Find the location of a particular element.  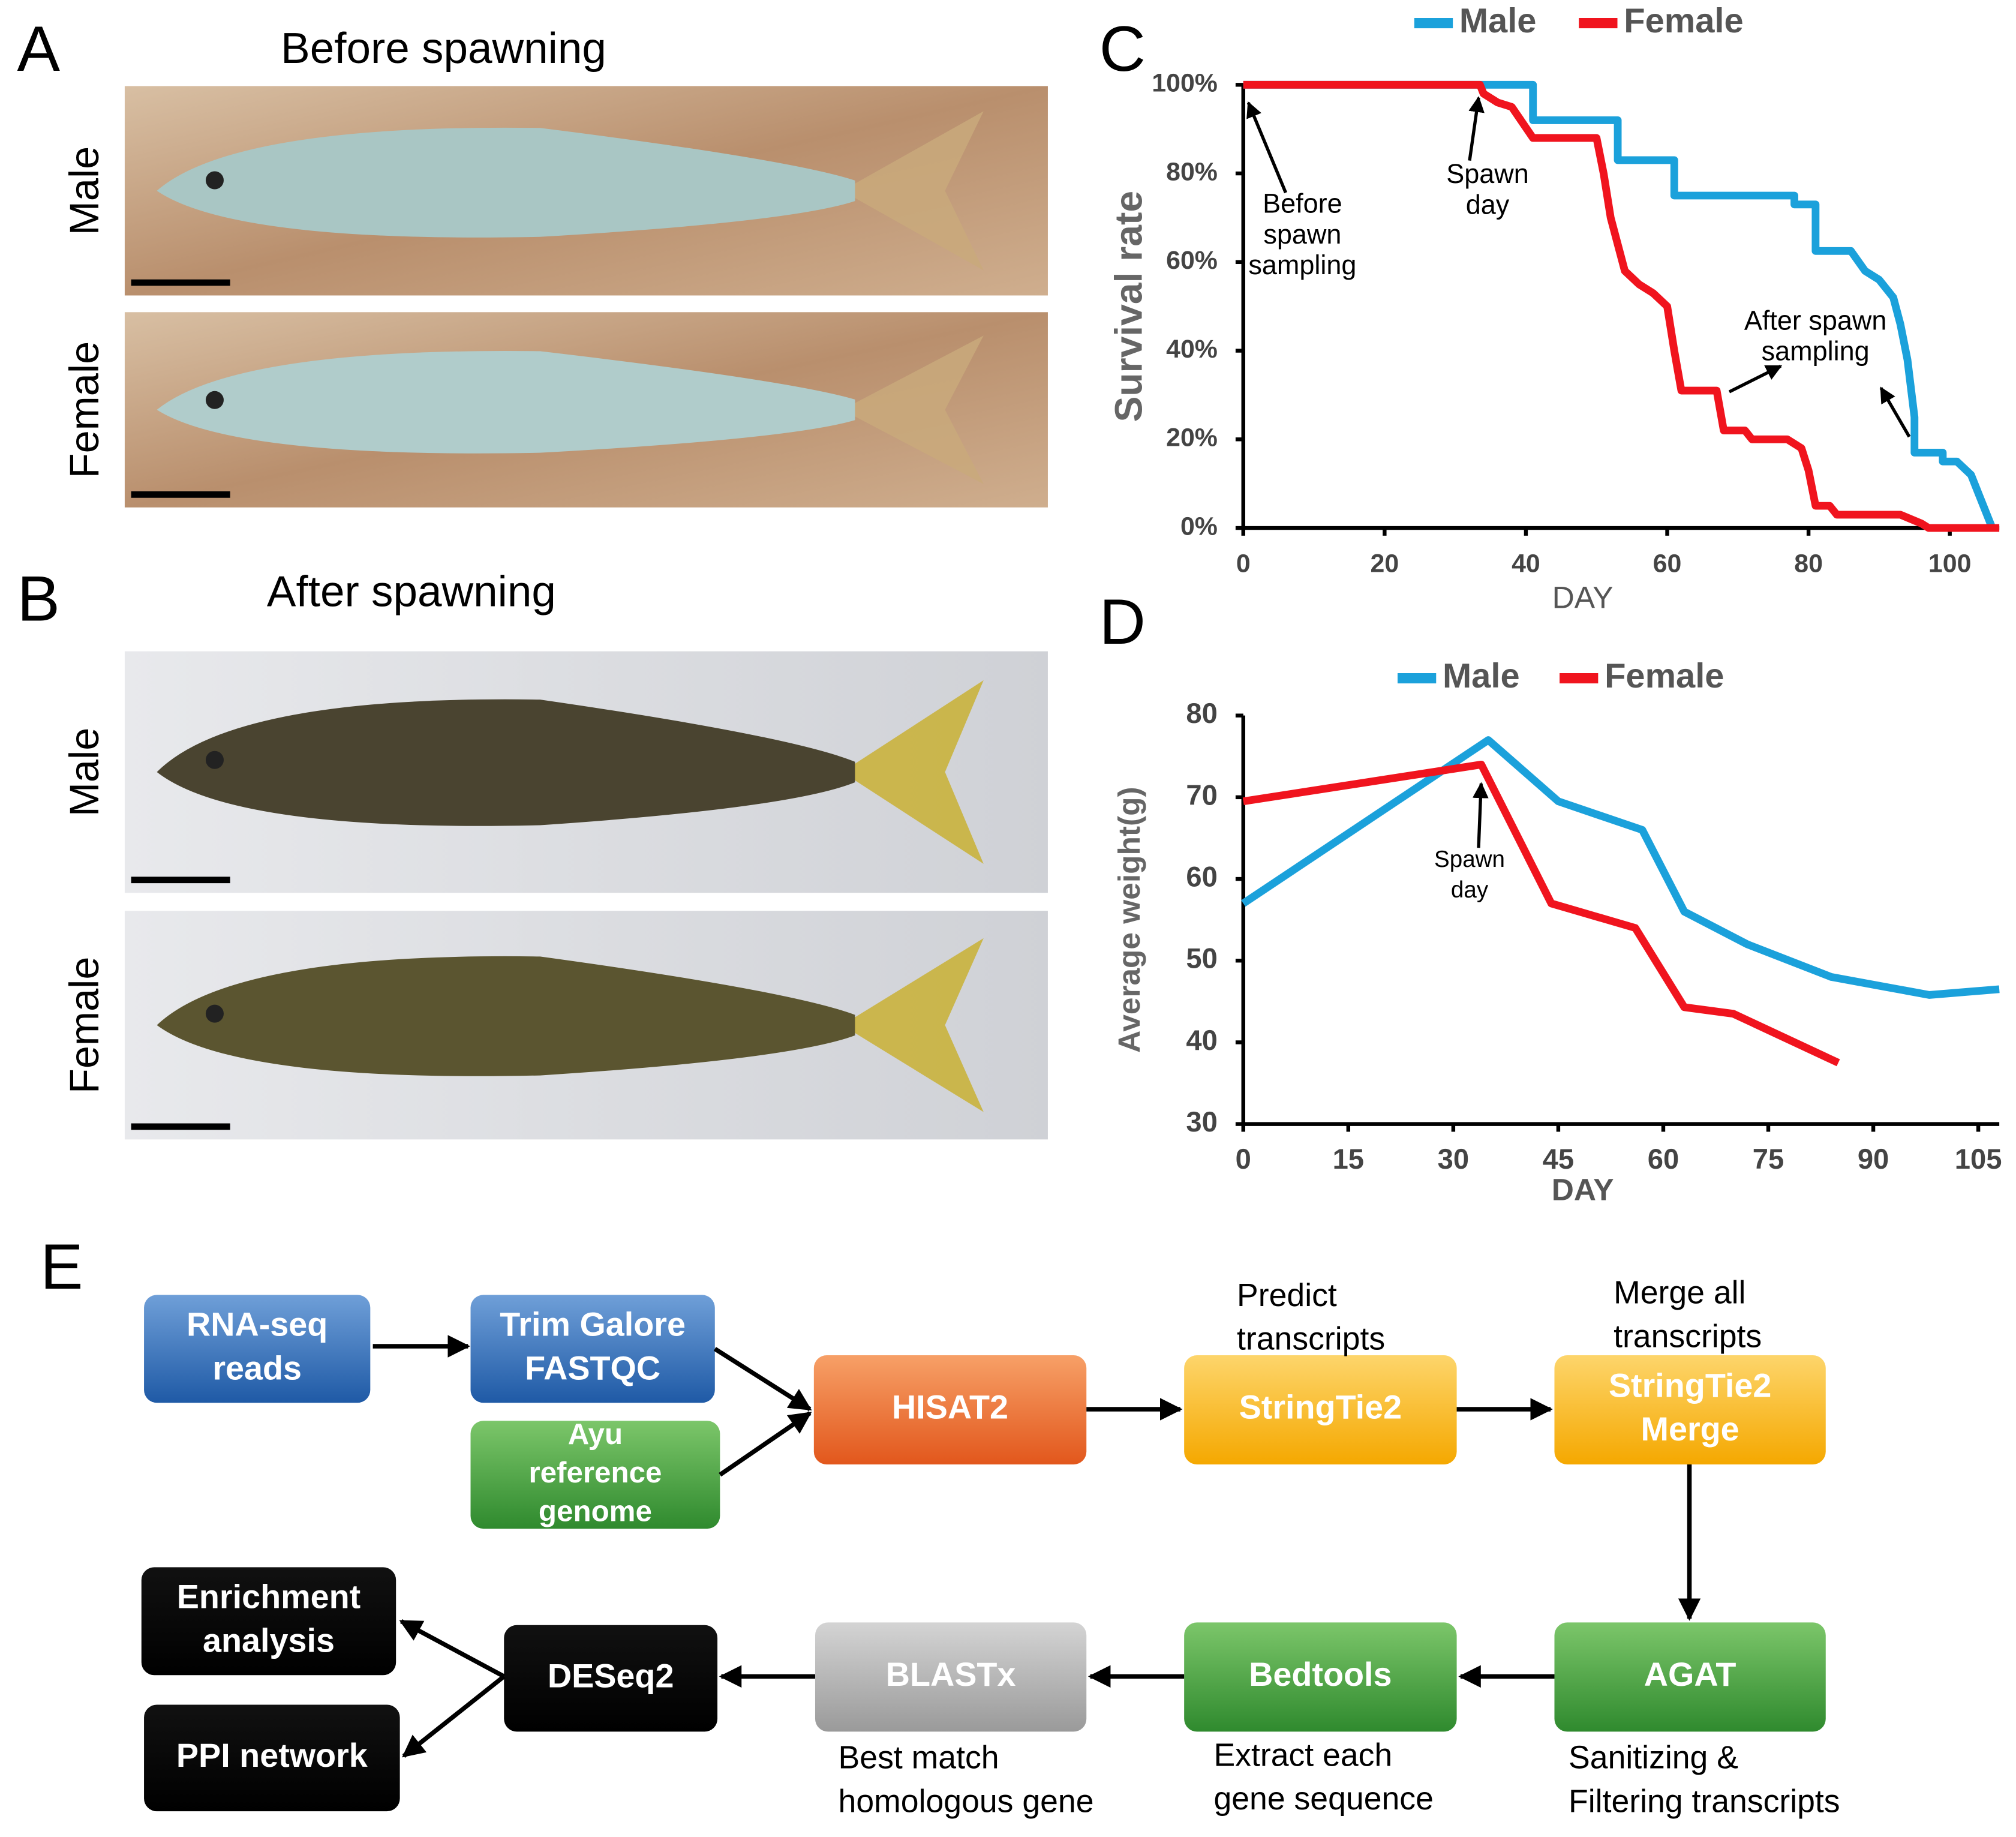

y-axis-label: Average weight(g) is located at coordinates (1128, 919).